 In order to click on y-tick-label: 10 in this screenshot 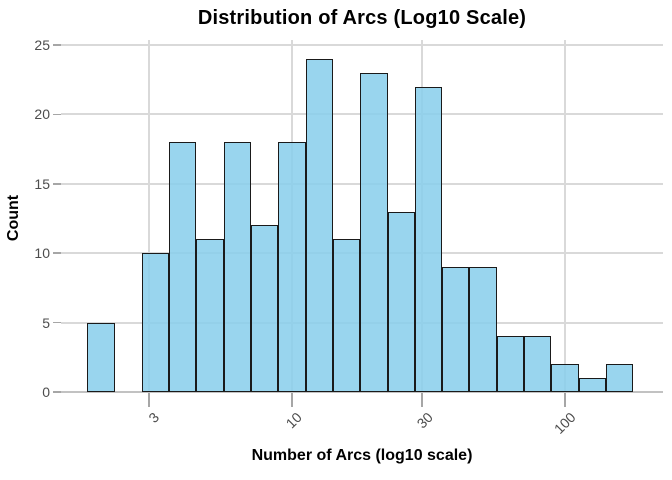, I will do `click(42, 253)`.